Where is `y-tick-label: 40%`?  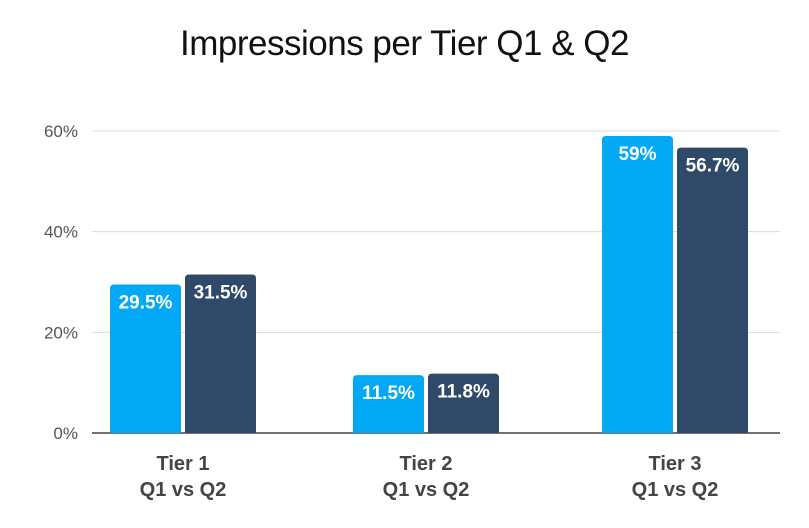 y-tick-label: 40% is located at coordinates (61, 232).